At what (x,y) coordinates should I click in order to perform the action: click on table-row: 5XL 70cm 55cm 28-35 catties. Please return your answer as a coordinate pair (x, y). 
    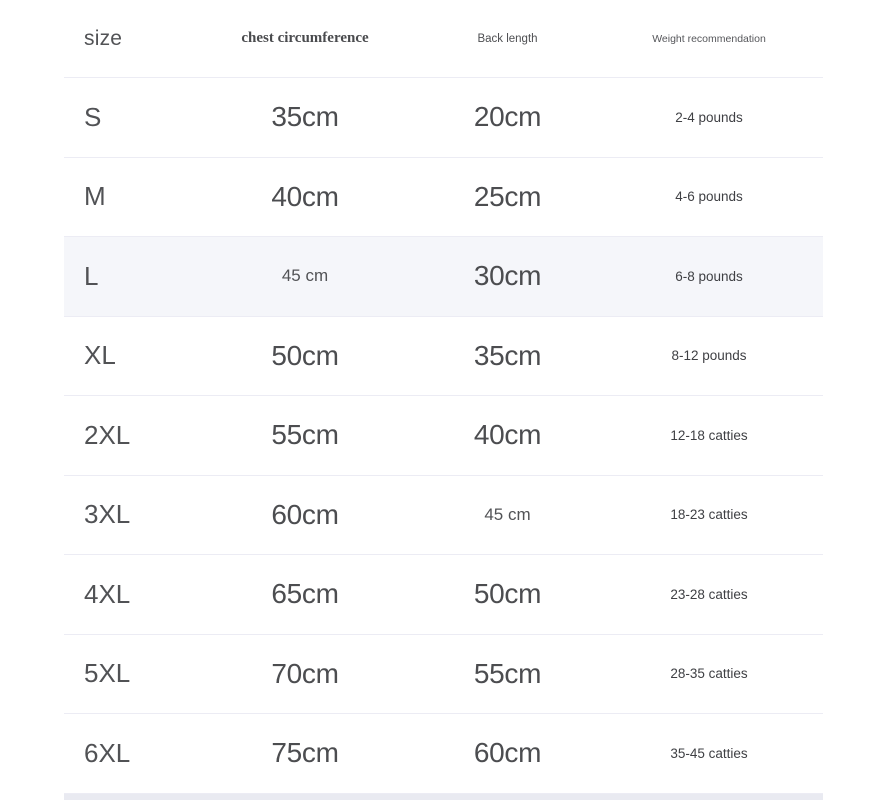
    Looking at the image, I should click on (443, 674).